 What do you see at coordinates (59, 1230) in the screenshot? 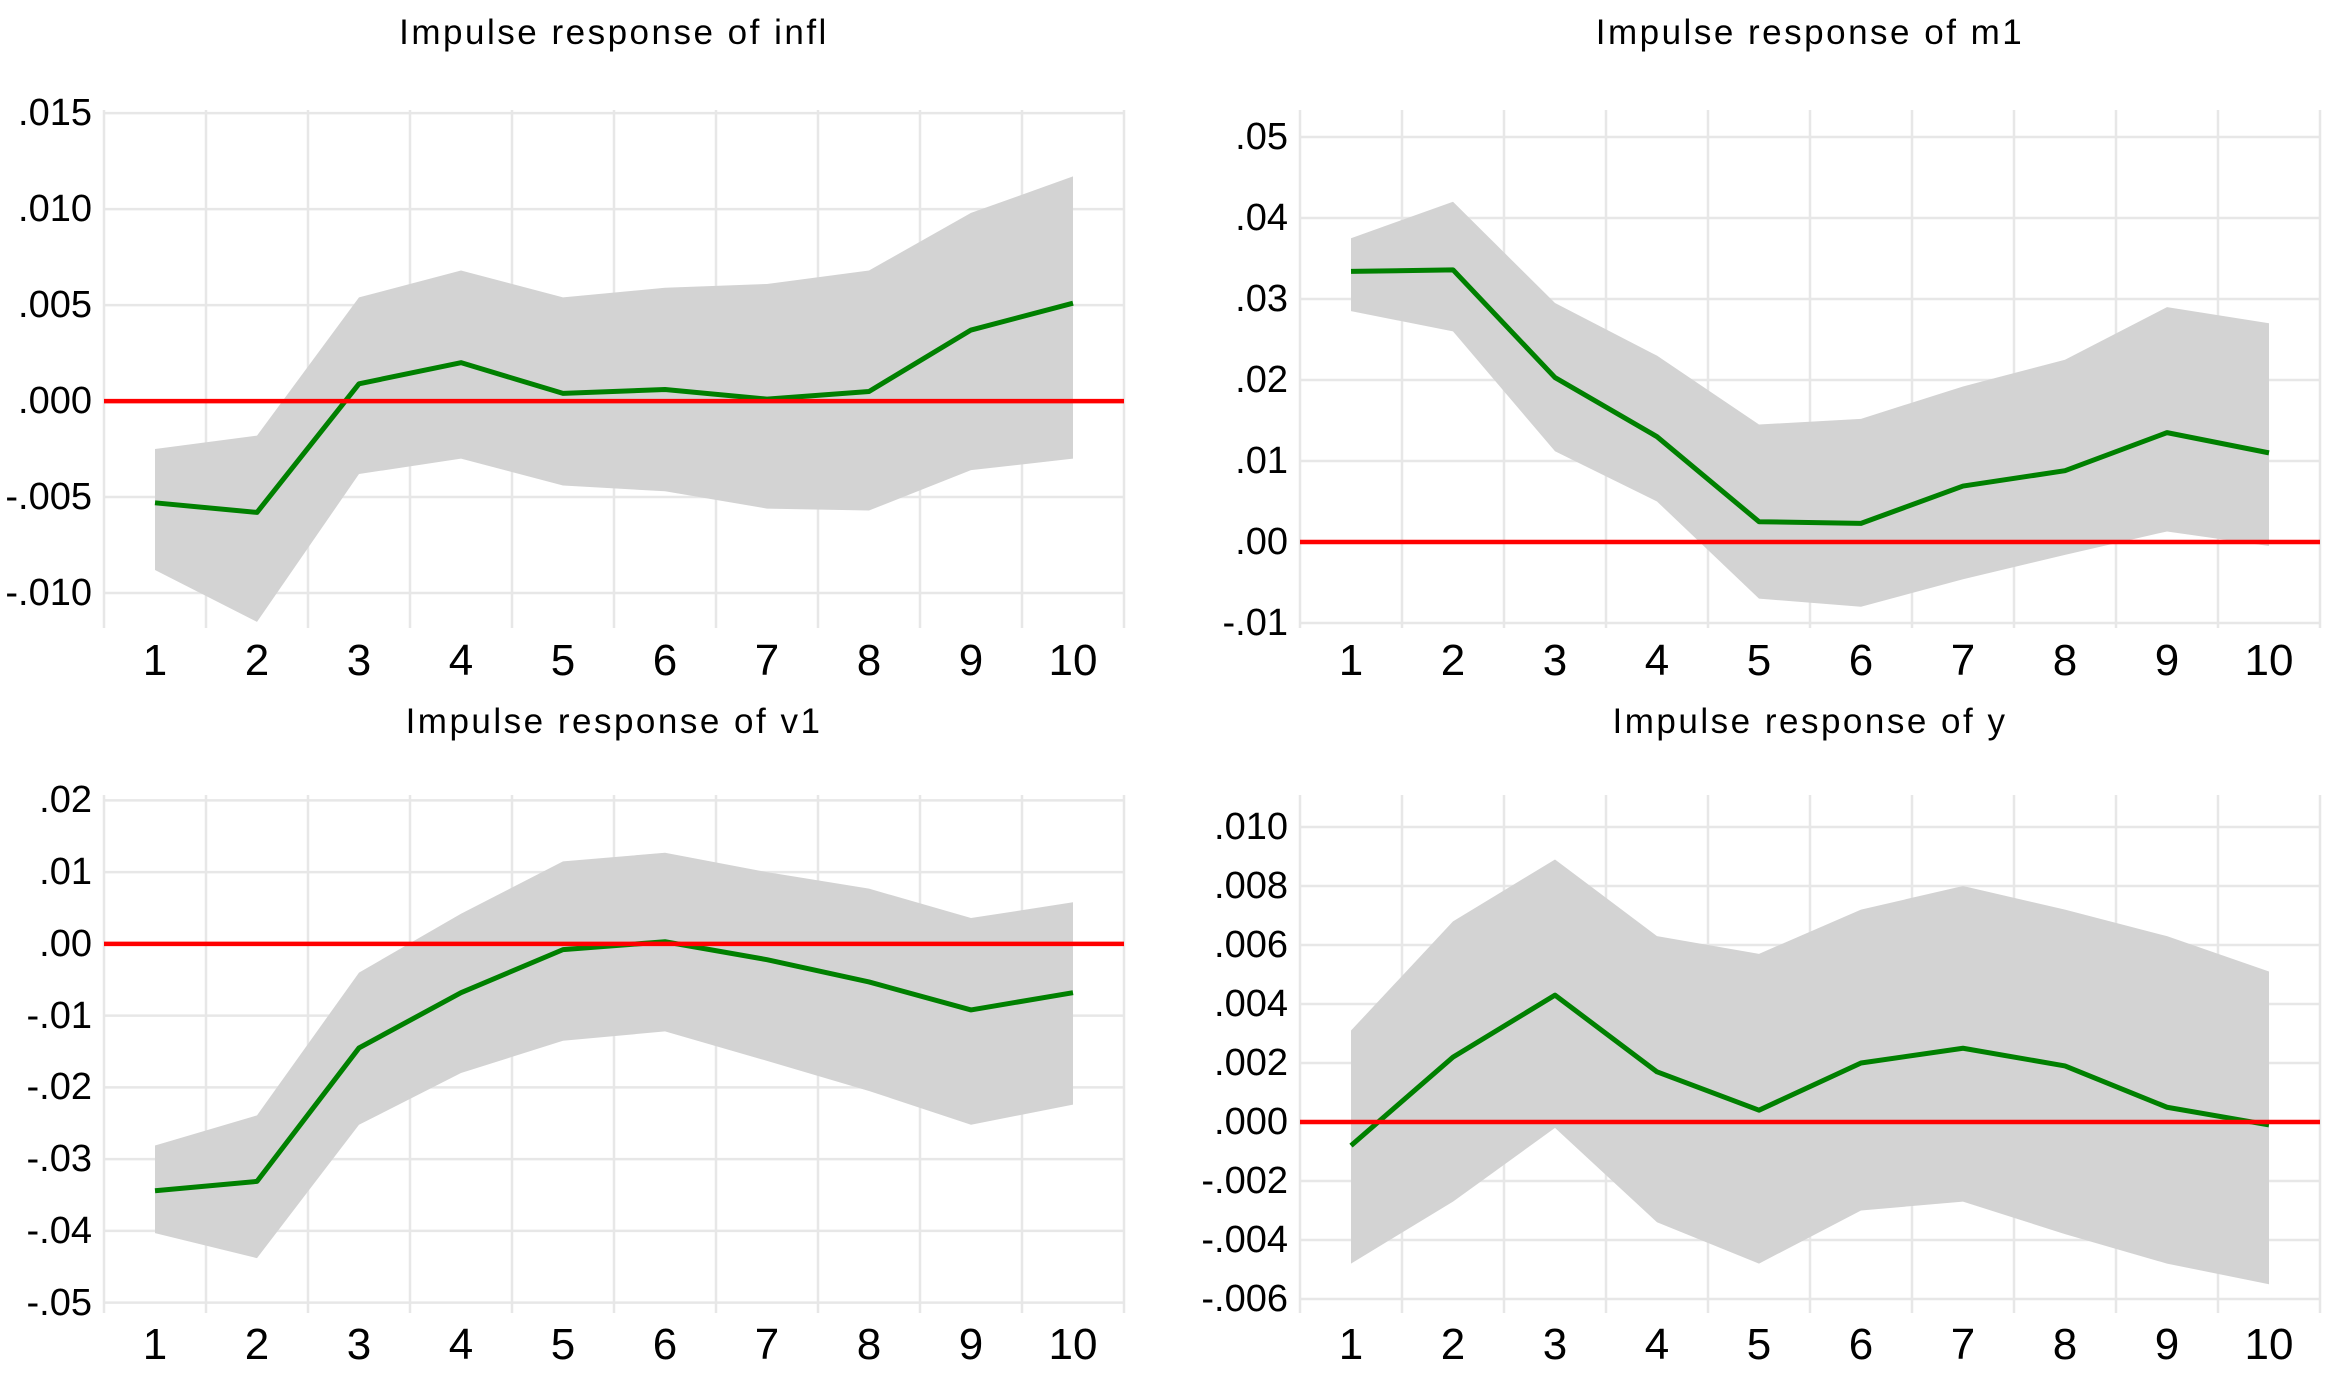
I see `y-tick-label: -.04` at bounding box center [59, 1230].